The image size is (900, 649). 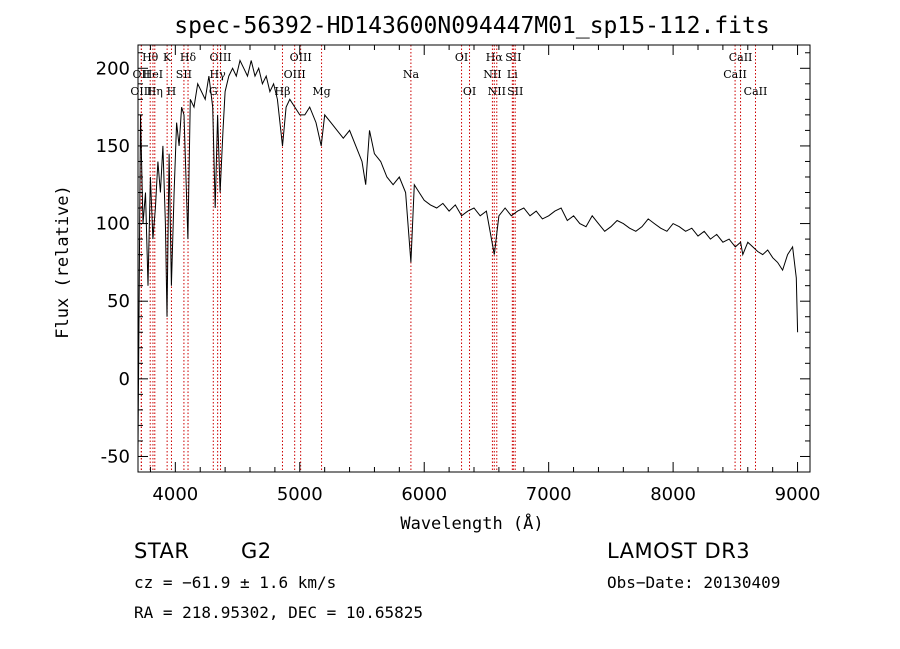 I want to click on marker-label: Hβ, so click(x=283, y=91).